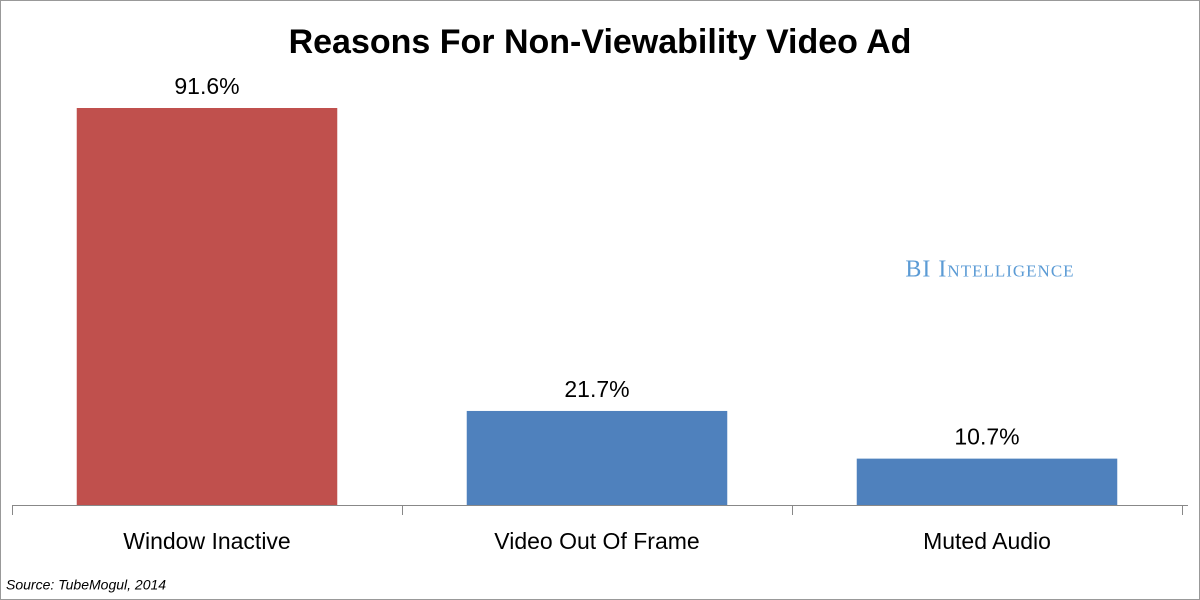  What do you see at coordinates (600, 42) in the screenshot?
I see `chart-title: Reasons For Non-Viewability Video Ad` at bounding box center [600, 42].